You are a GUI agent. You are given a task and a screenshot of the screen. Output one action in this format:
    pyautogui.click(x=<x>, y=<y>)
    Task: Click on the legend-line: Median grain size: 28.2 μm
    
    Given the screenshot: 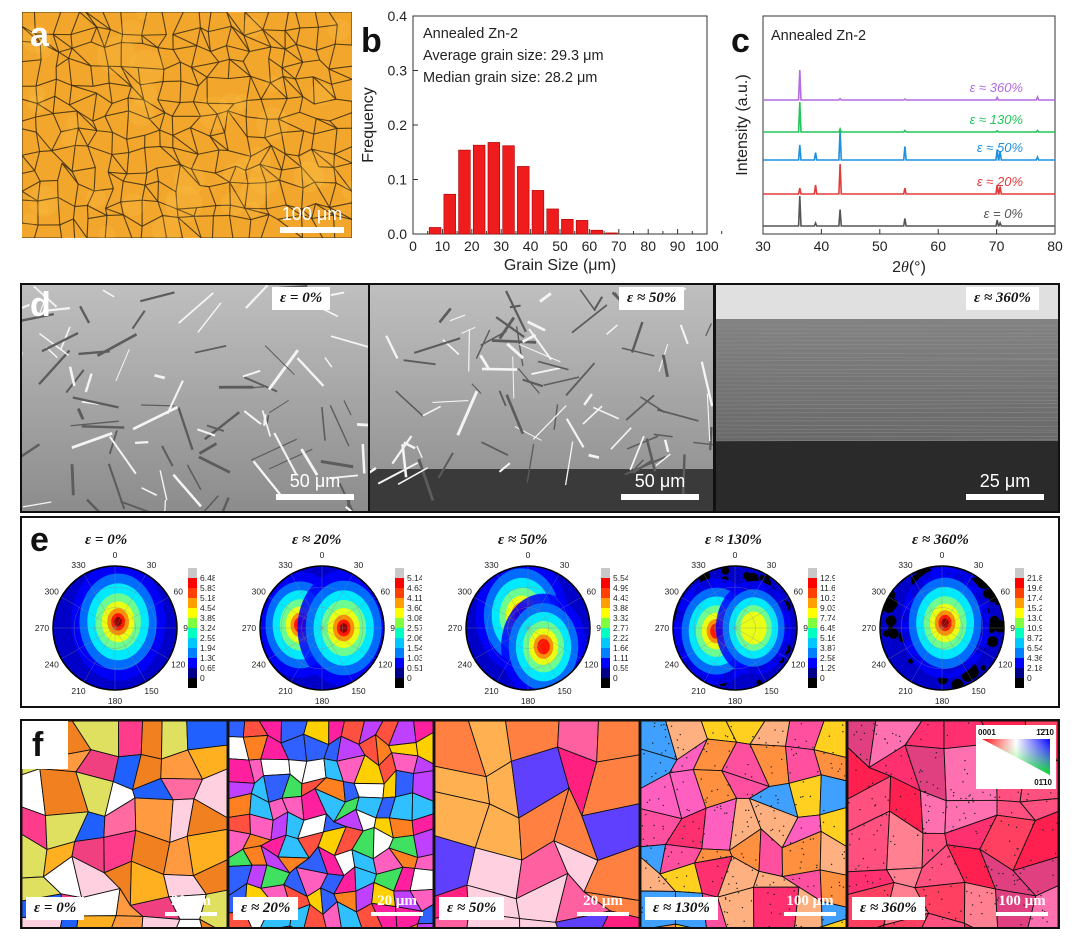 What is the action you would take?
    pyautogui.click(x=510, y=78)
    